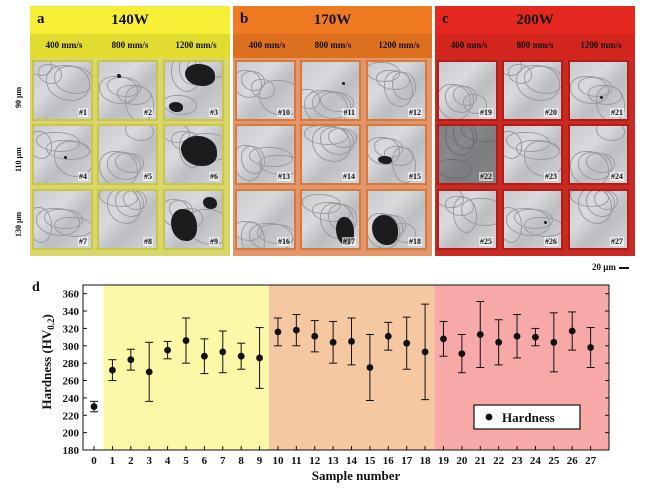 The height and width of the screenshot is (498, 650). Describe the element at coordinates (71, 364) in the screenshot. I see `y-tick-label: 280` at that location.